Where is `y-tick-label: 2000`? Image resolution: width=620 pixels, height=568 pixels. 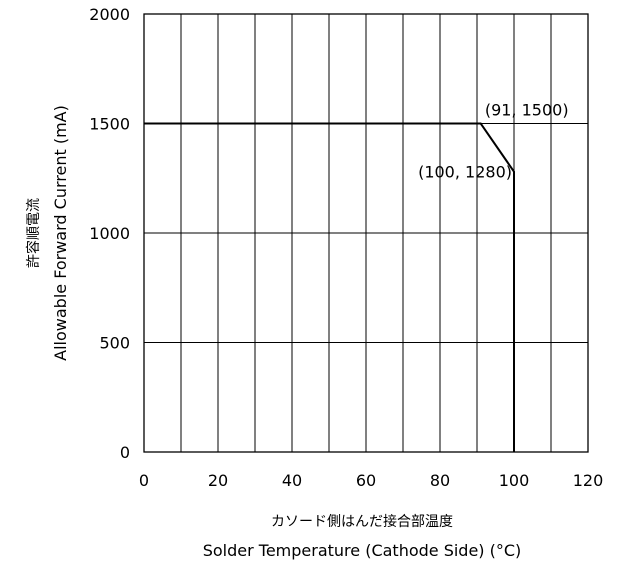
y-tick-label: 2000 is located at coordinates (109, 14).